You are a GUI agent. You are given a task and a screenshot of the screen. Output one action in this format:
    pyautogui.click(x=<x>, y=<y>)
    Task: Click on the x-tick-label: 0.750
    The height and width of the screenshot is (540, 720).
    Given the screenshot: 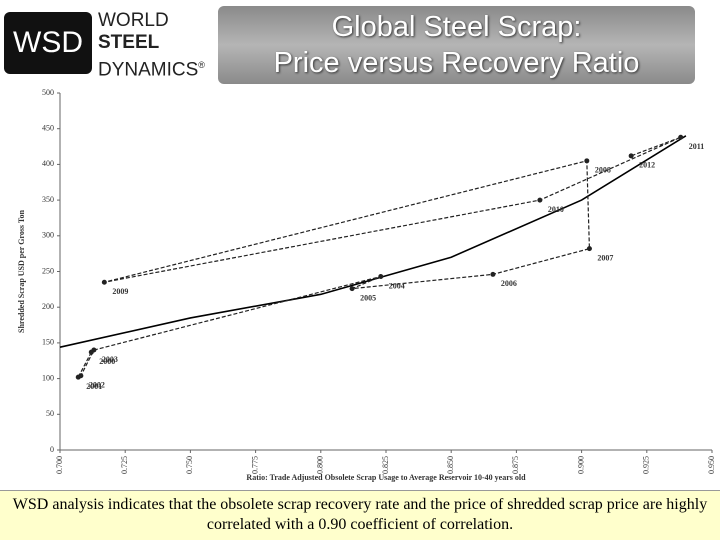 What is the action you would take?
    pyautogui.click(x=189, y=465)
    